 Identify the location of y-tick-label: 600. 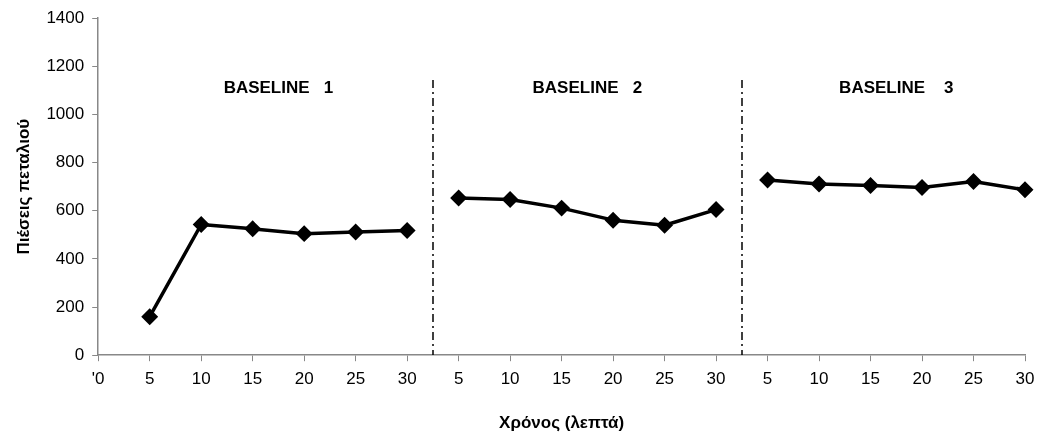
(70, 210).